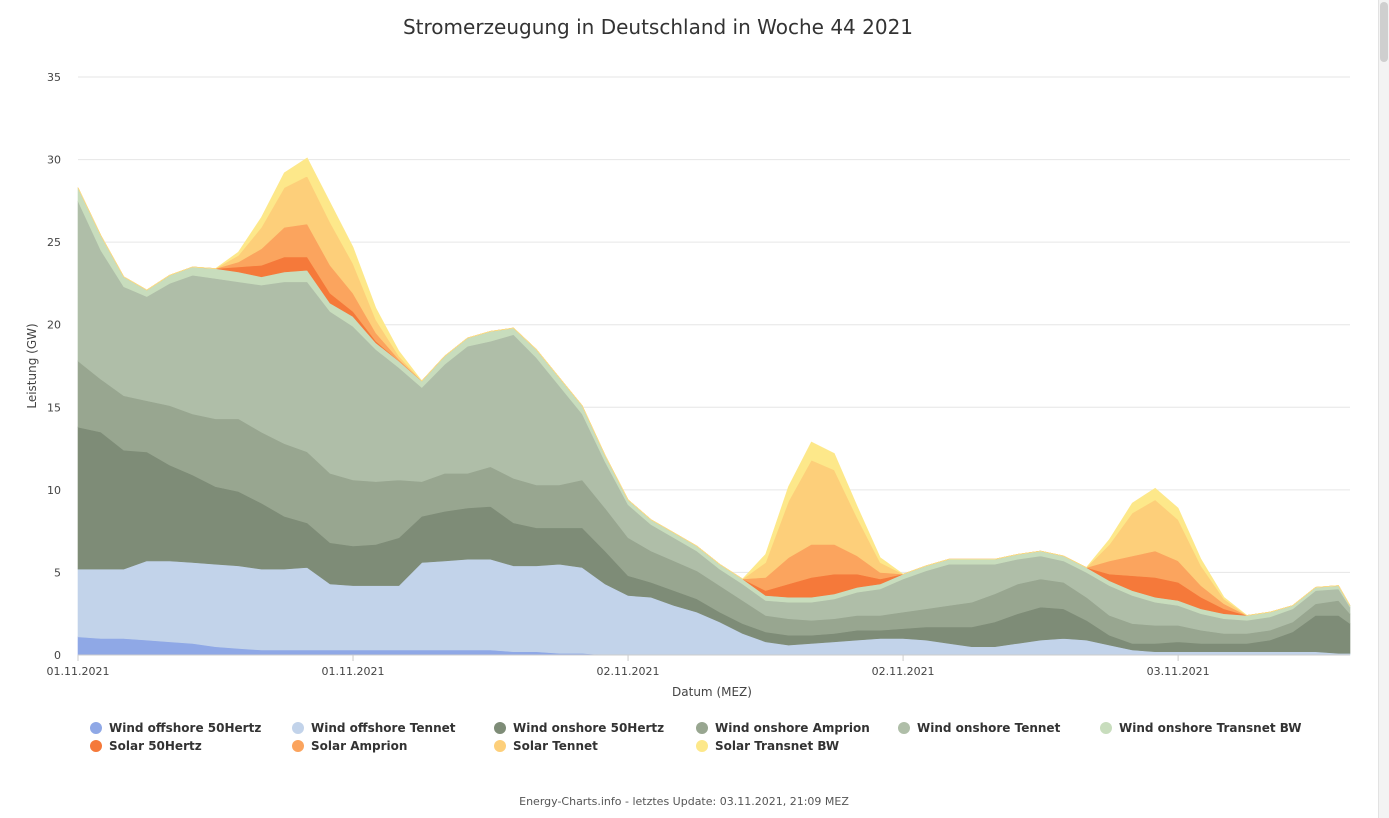 The height and width of the screenshot is (818, 1389). Describe the element at coordinates (54, 242) in the screenshot. I see `y-tick-label: 25` at that location.